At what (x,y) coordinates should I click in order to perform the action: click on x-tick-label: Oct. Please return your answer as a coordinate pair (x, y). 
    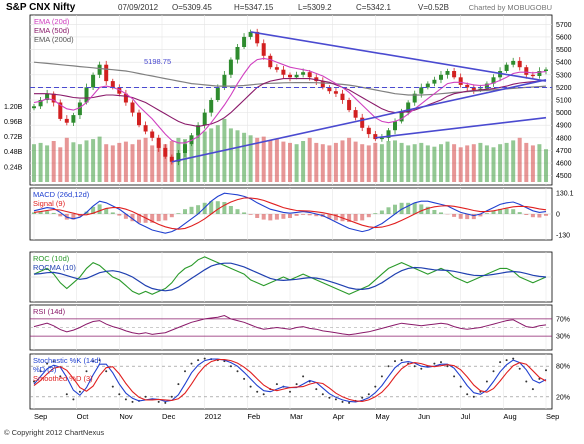
    Looking at the image, I should click on (83, 416).